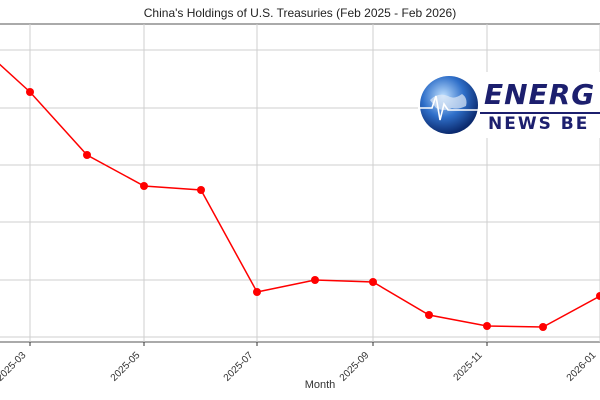 Image resolution: width=600 pixels, height=400 pixels. Describe the element at coordinates (258, 344) in the screenshot. I see `x-ticks` at that location.